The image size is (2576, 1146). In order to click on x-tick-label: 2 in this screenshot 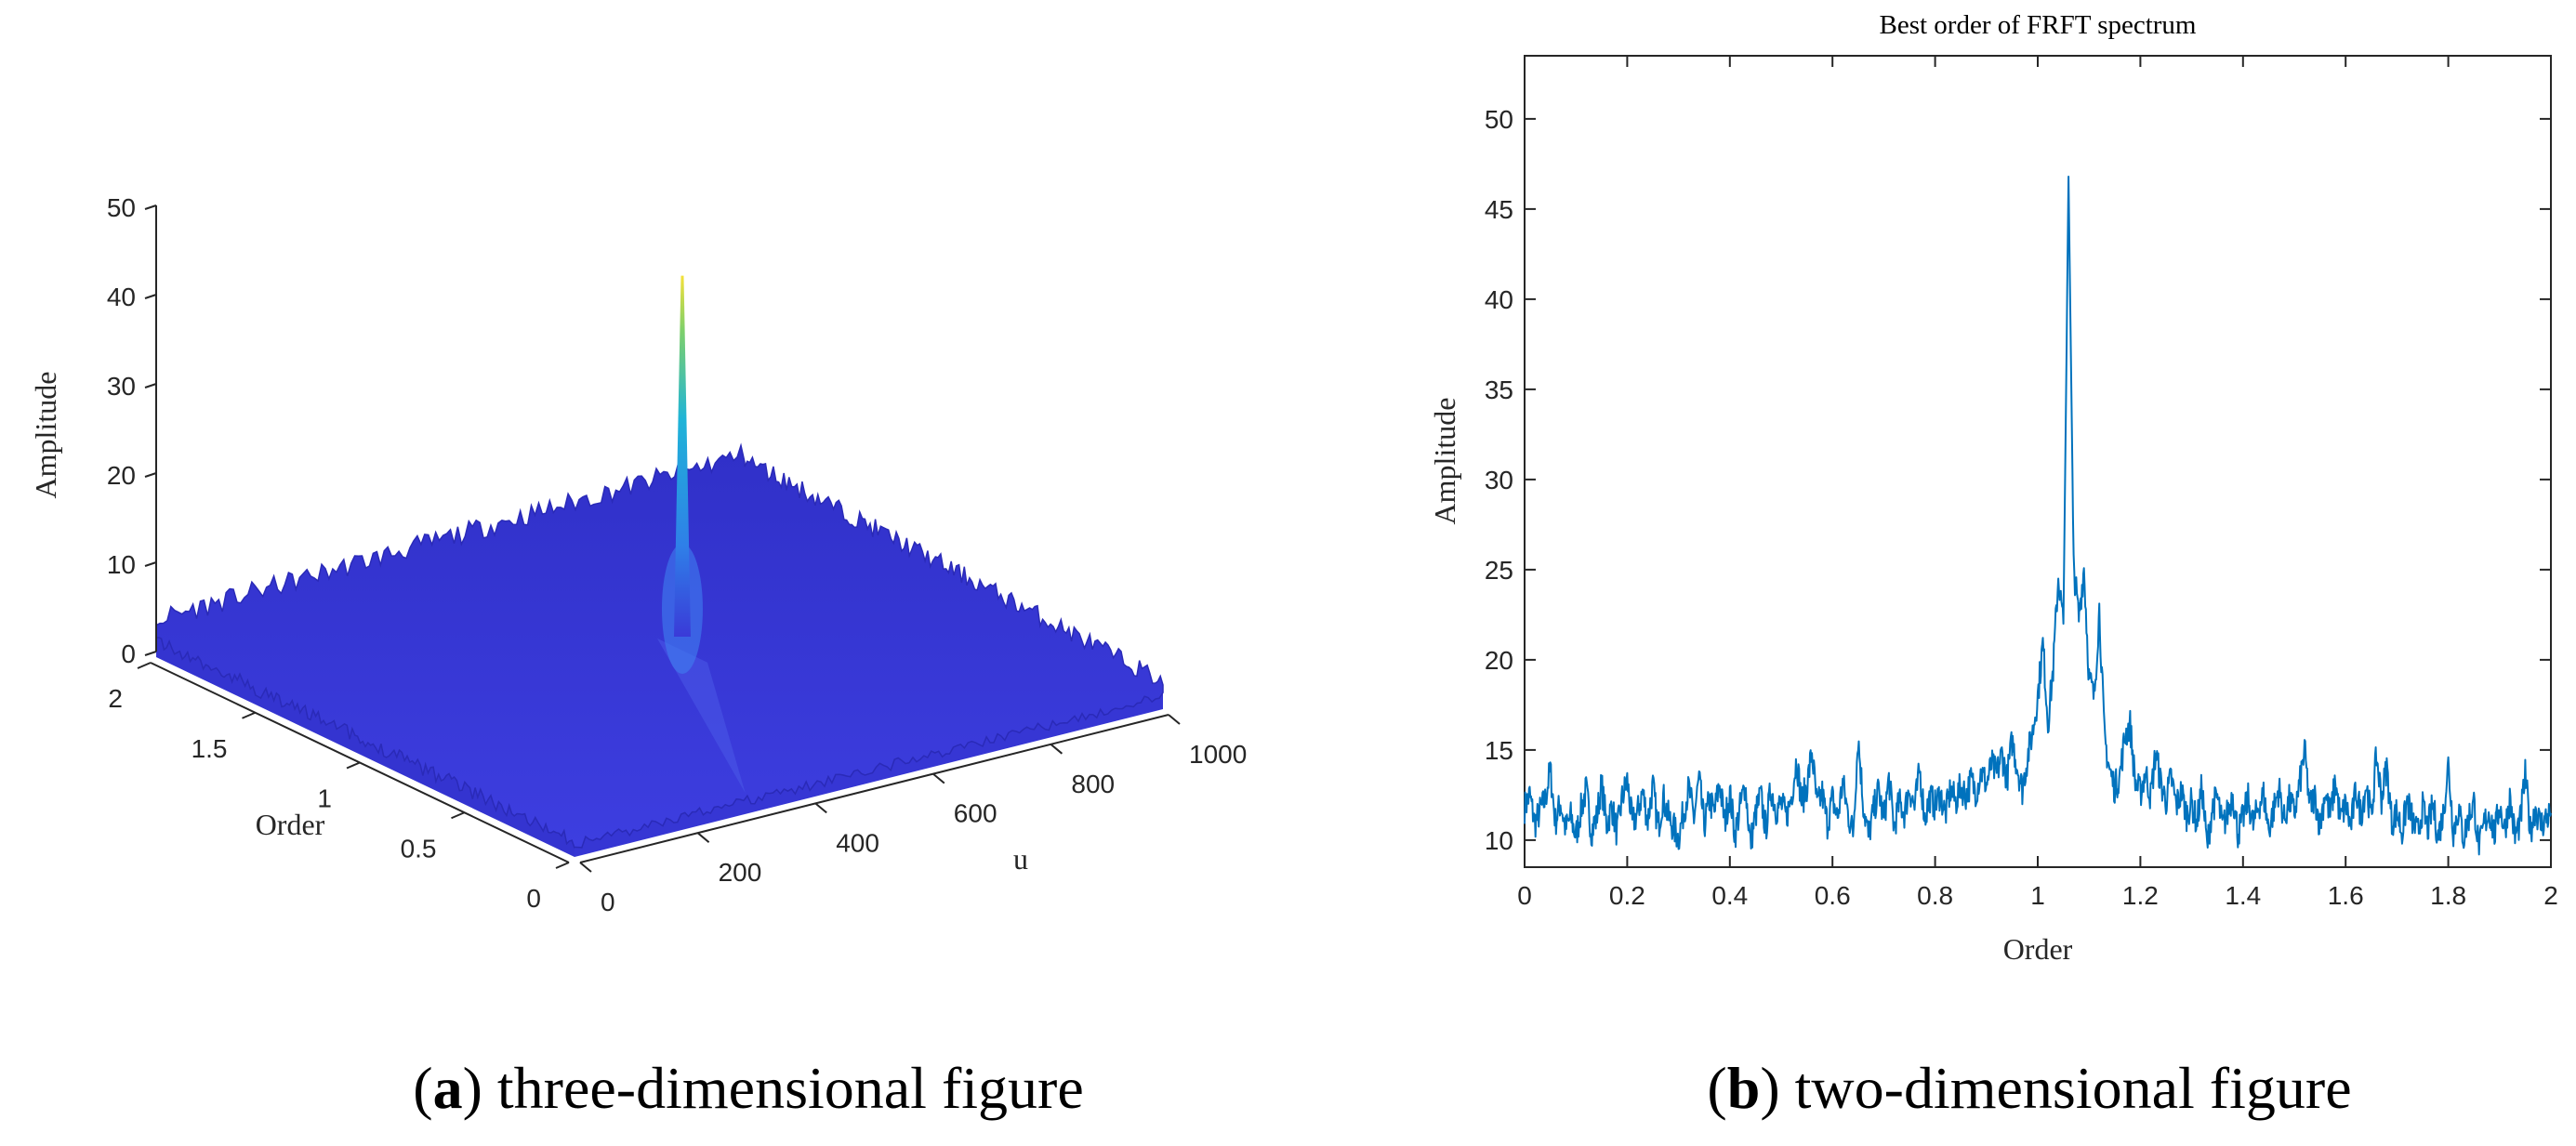, I will do `click(2550, 895)`.